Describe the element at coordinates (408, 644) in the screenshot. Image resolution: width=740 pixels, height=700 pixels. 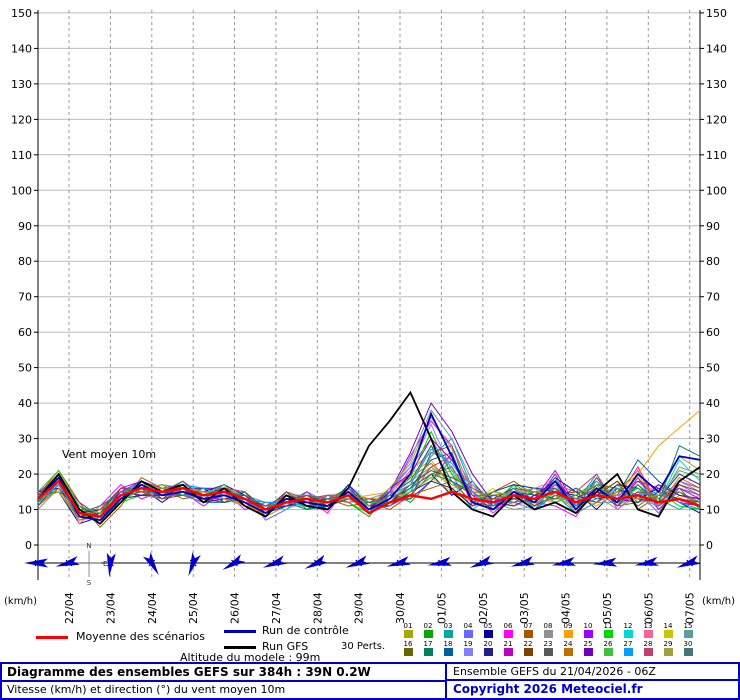
I see `pert-number: 16` at that location.